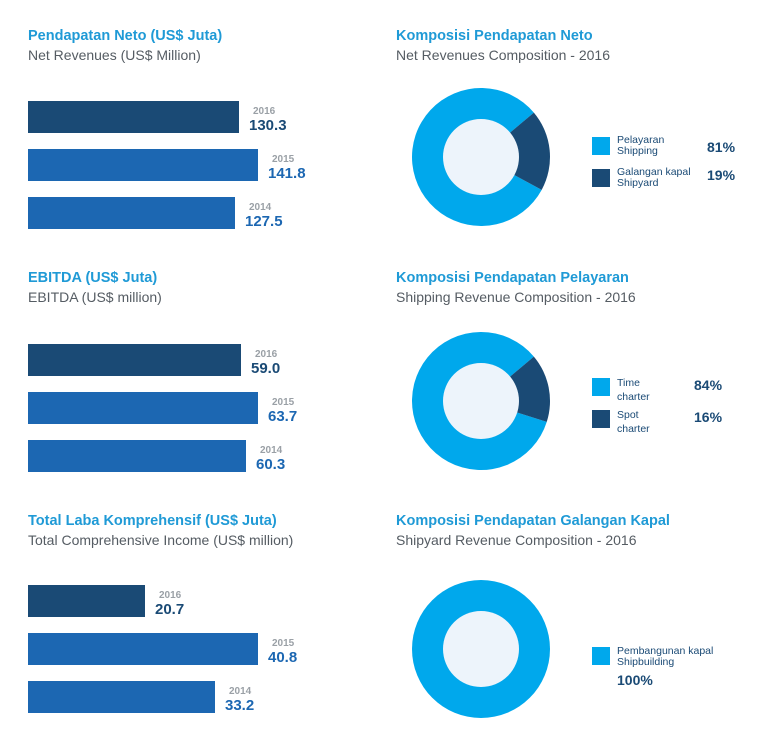  I want to click on bar-value-label: 60.3, so click(271, 464).